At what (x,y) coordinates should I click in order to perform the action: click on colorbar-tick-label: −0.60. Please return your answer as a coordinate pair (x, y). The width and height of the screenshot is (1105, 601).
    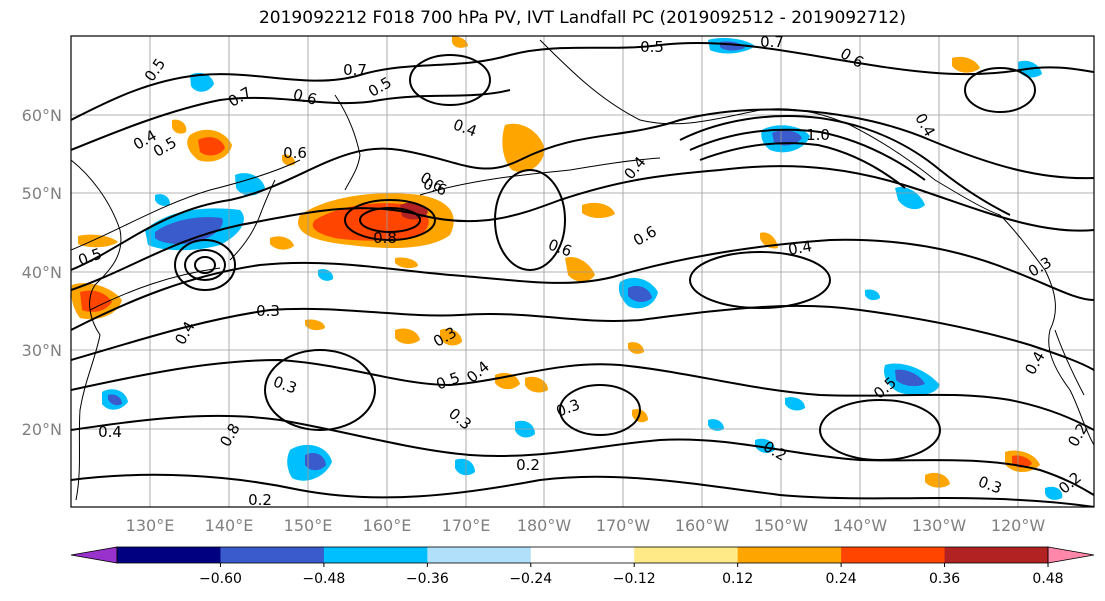
    Looking at the image, I should click on (220, 579).